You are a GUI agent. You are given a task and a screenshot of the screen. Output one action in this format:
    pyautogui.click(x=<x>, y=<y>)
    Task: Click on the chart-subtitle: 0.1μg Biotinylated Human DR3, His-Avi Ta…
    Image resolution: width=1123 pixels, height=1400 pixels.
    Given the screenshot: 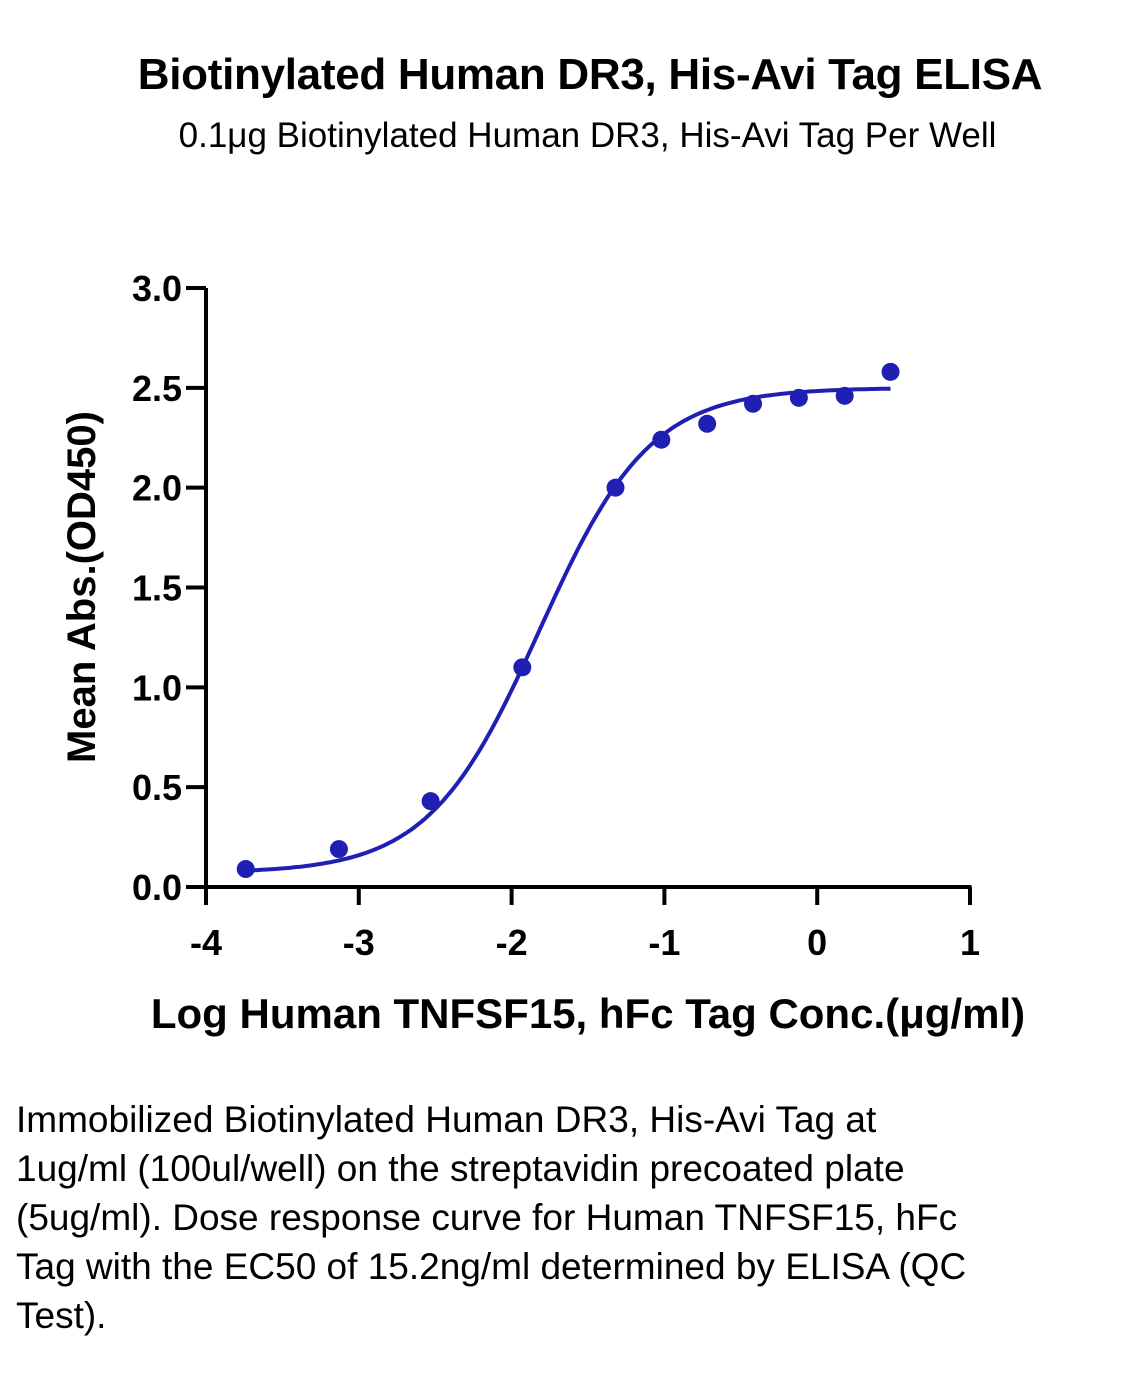 What is the action you would take?
    pyautogui.click(x=587, y=135)
    